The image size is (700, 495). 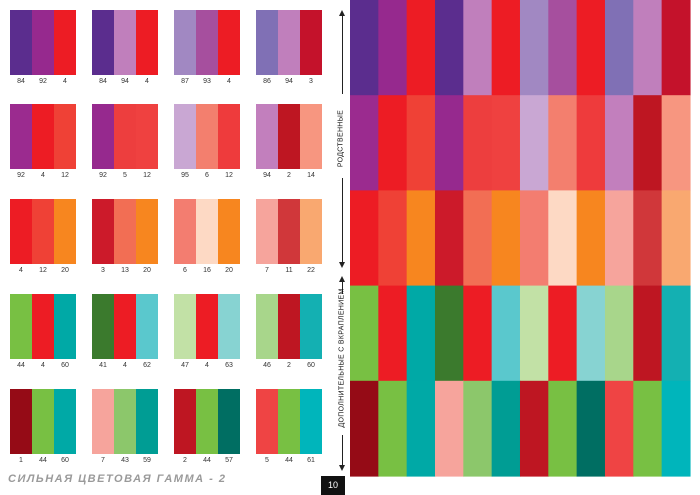 I want to click on swatch-code: 92, so click(x=43, y=81).